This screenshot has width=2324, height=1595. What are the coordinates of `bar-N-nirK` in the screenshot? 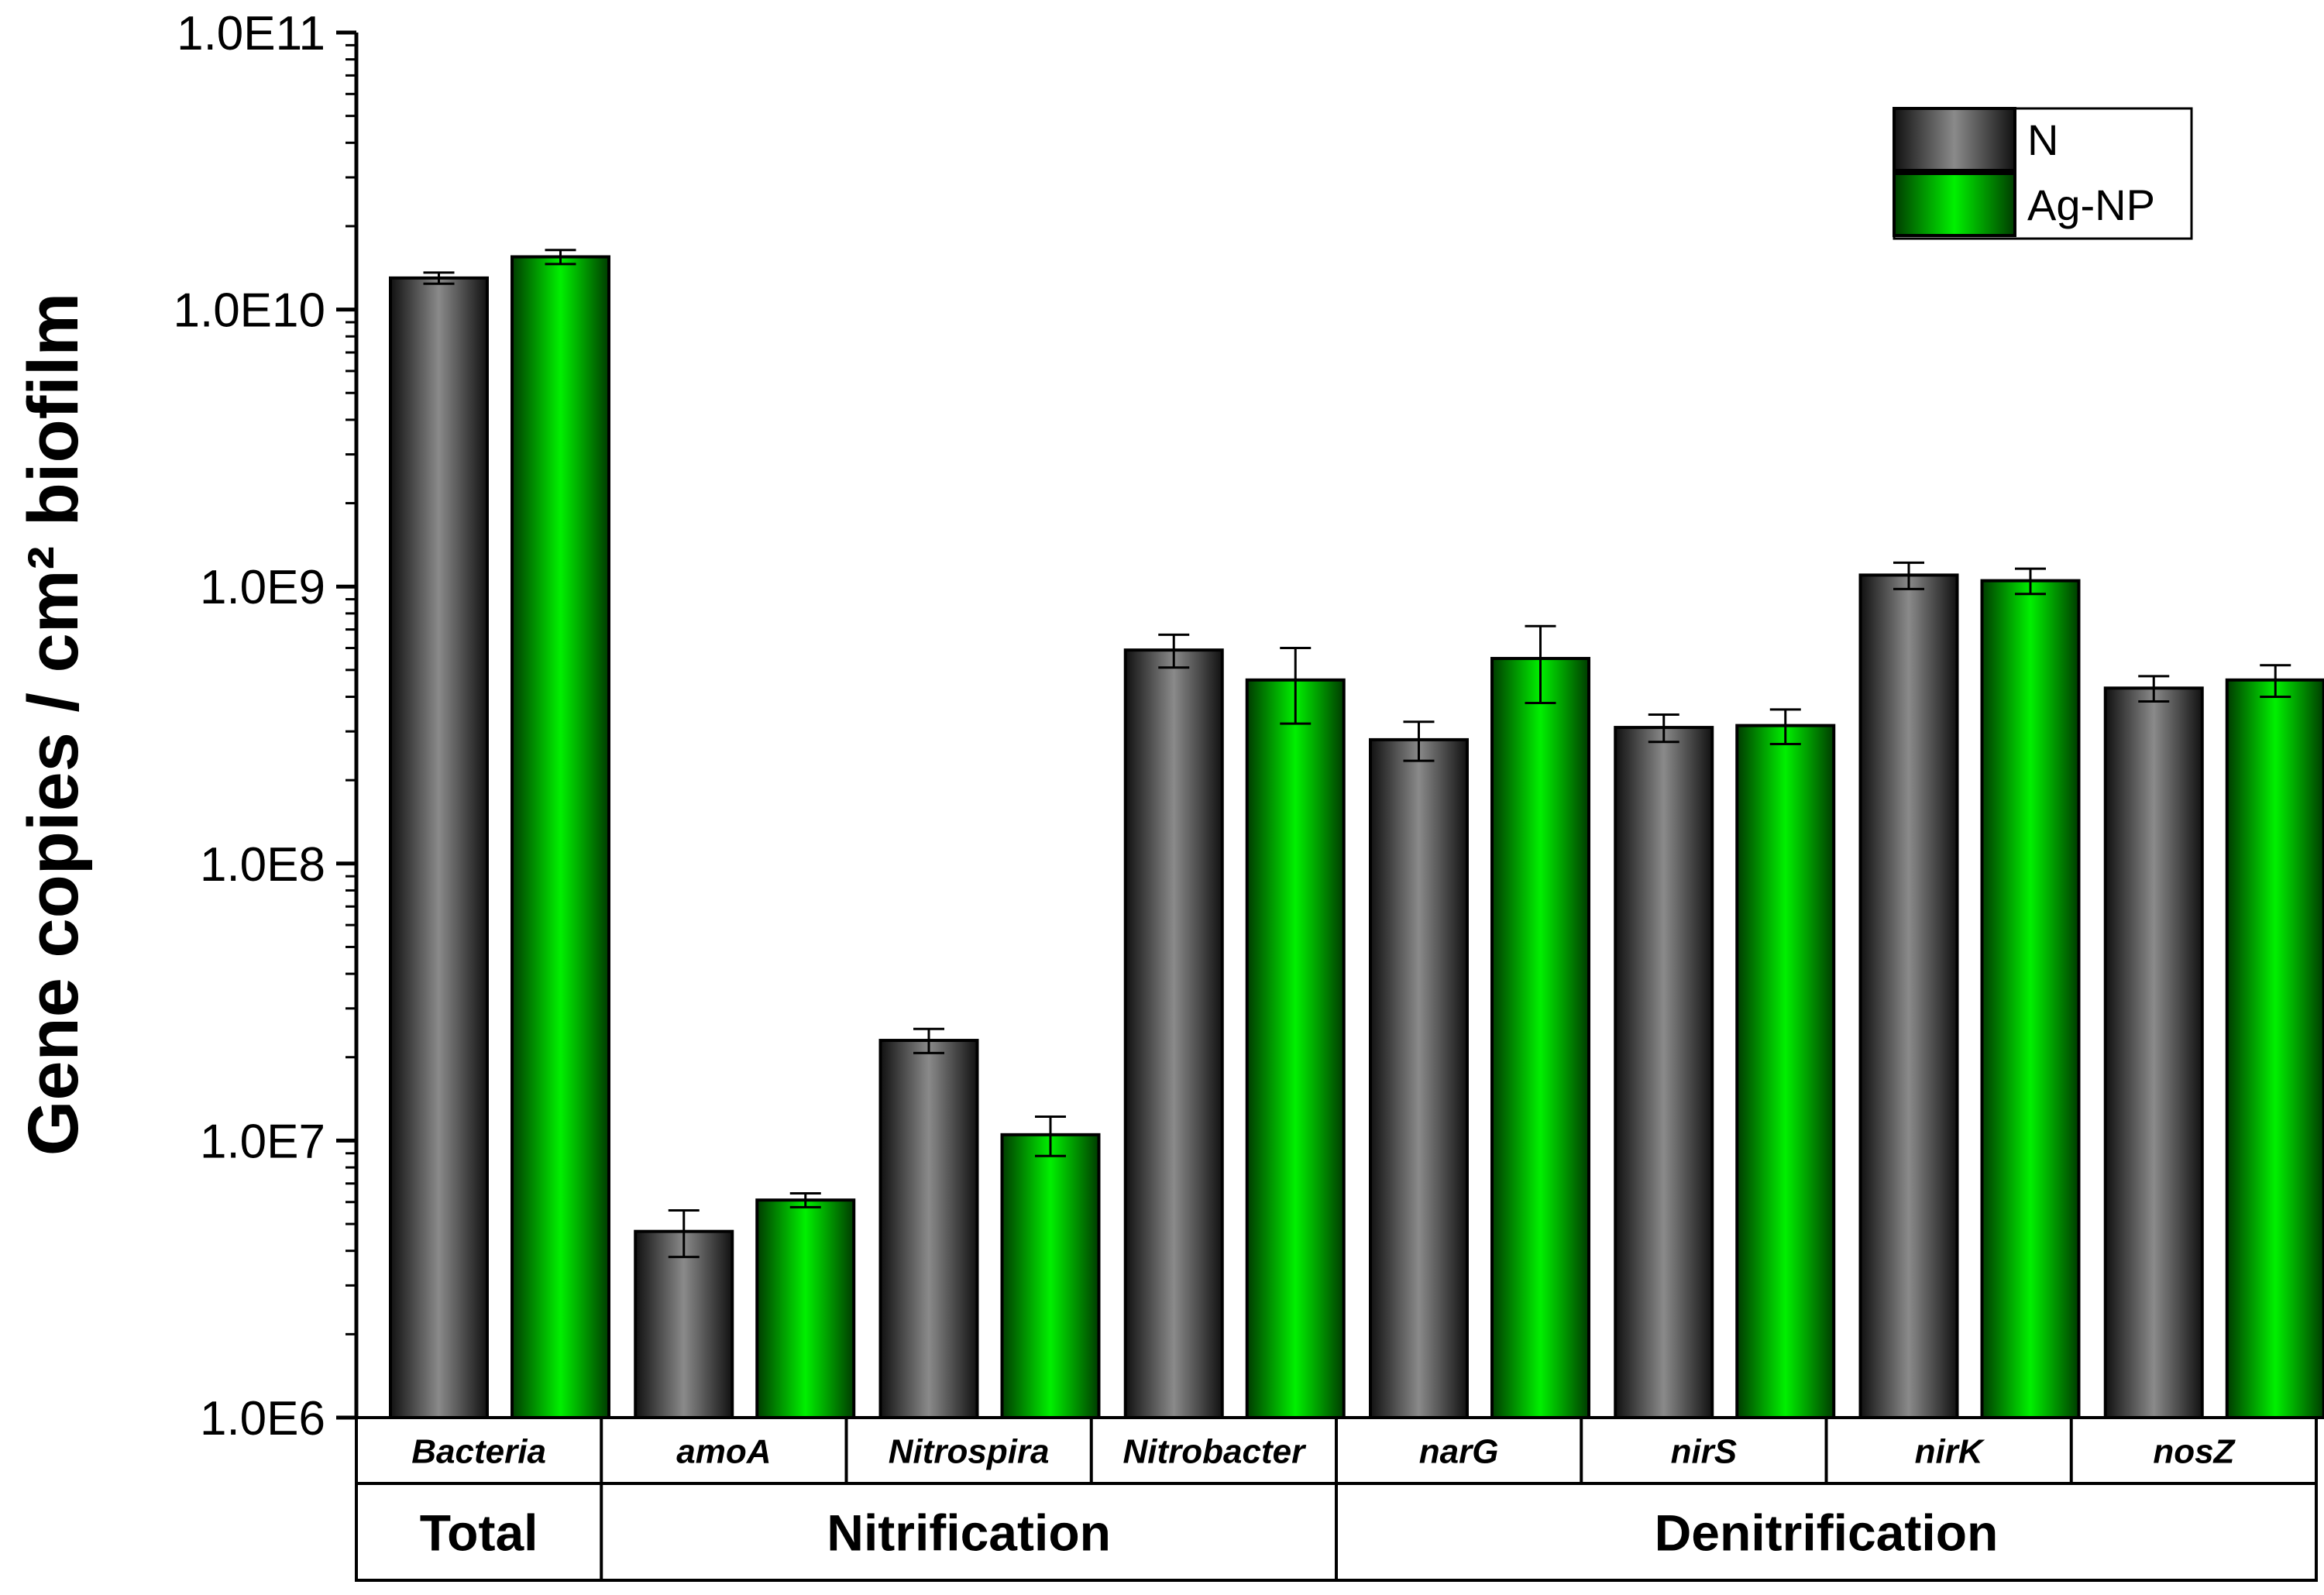 It's located at (1908, 996).